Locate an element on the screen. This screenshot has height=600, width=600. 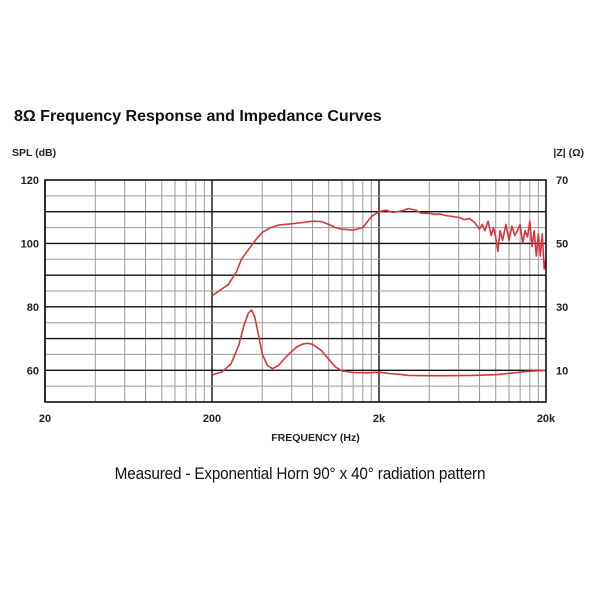
y-axis-right-title: |Z| (Ω) is located at coordinates (568, 153).